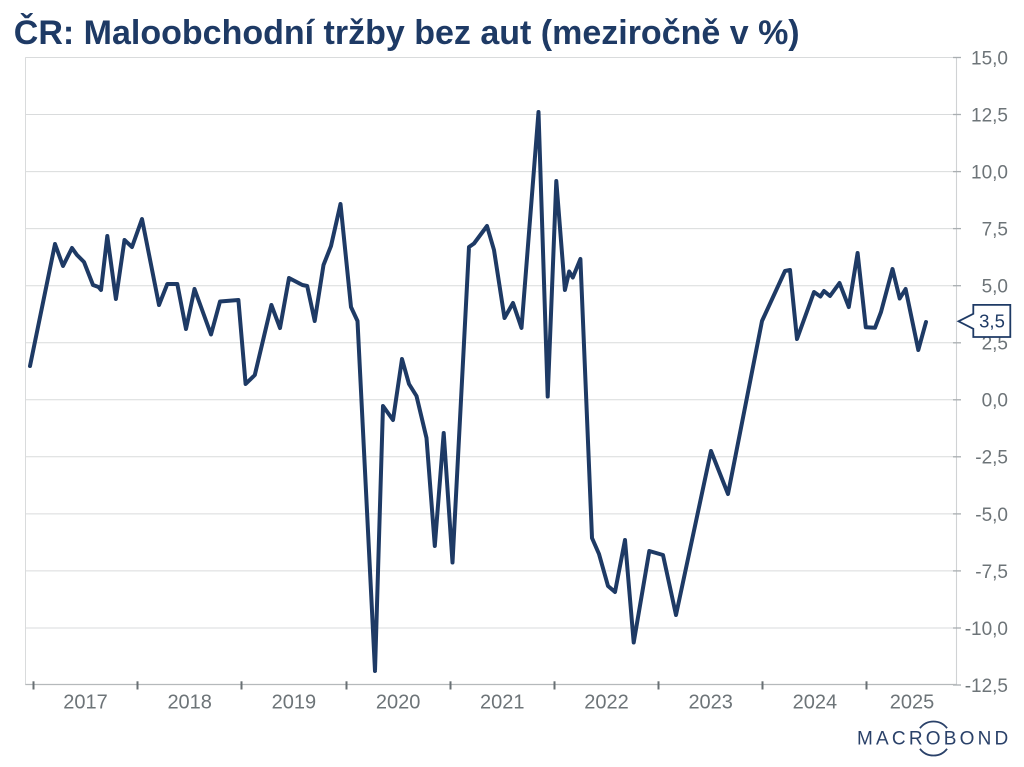  I want to click on svg-text: -2,5, so click(991, 458).